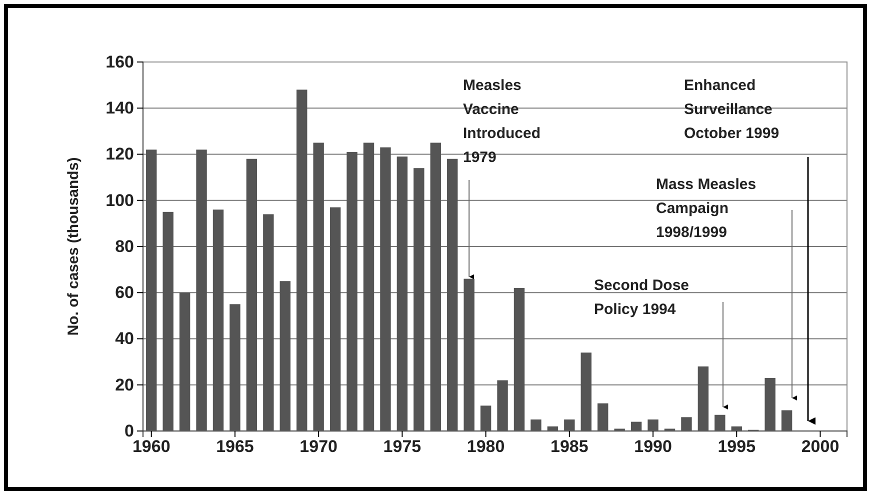  What do you see at coordinates (120, 108) in the screenshot?
I see `y-tick-label: 140` at bounding box center [120, 108].